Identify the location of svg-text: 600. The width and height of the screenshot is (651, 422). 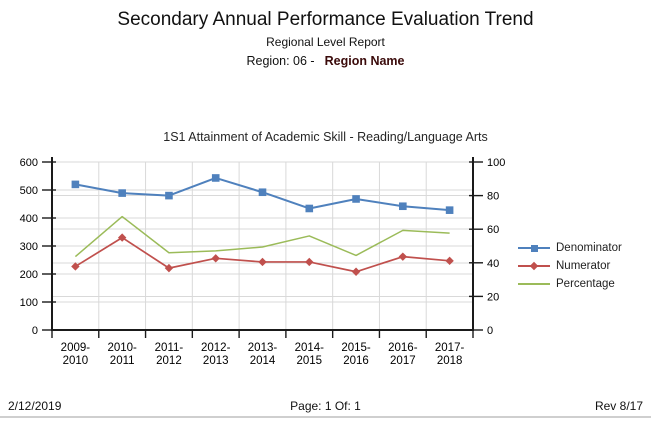
(29, 163).